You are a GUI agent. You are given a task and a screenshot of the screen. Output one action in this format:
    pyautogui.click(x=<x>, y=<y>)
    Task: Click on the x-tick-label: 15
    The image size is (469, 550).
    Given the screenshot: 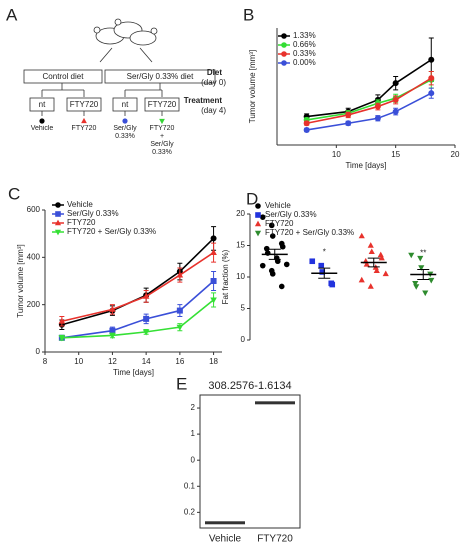 What is the action you would take?
    pyautogui.click(x=395, y=154)
    